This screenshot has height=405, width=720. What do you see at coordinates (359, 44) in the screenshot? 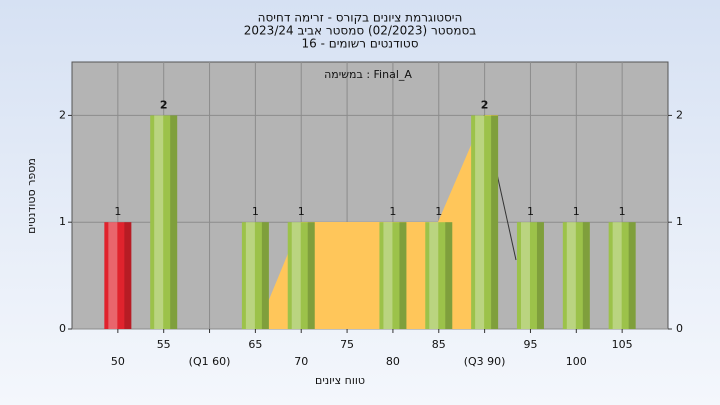
I see `chart-subtitle: סטודנטים רשומים - 16` at bounding box center [359, 44].